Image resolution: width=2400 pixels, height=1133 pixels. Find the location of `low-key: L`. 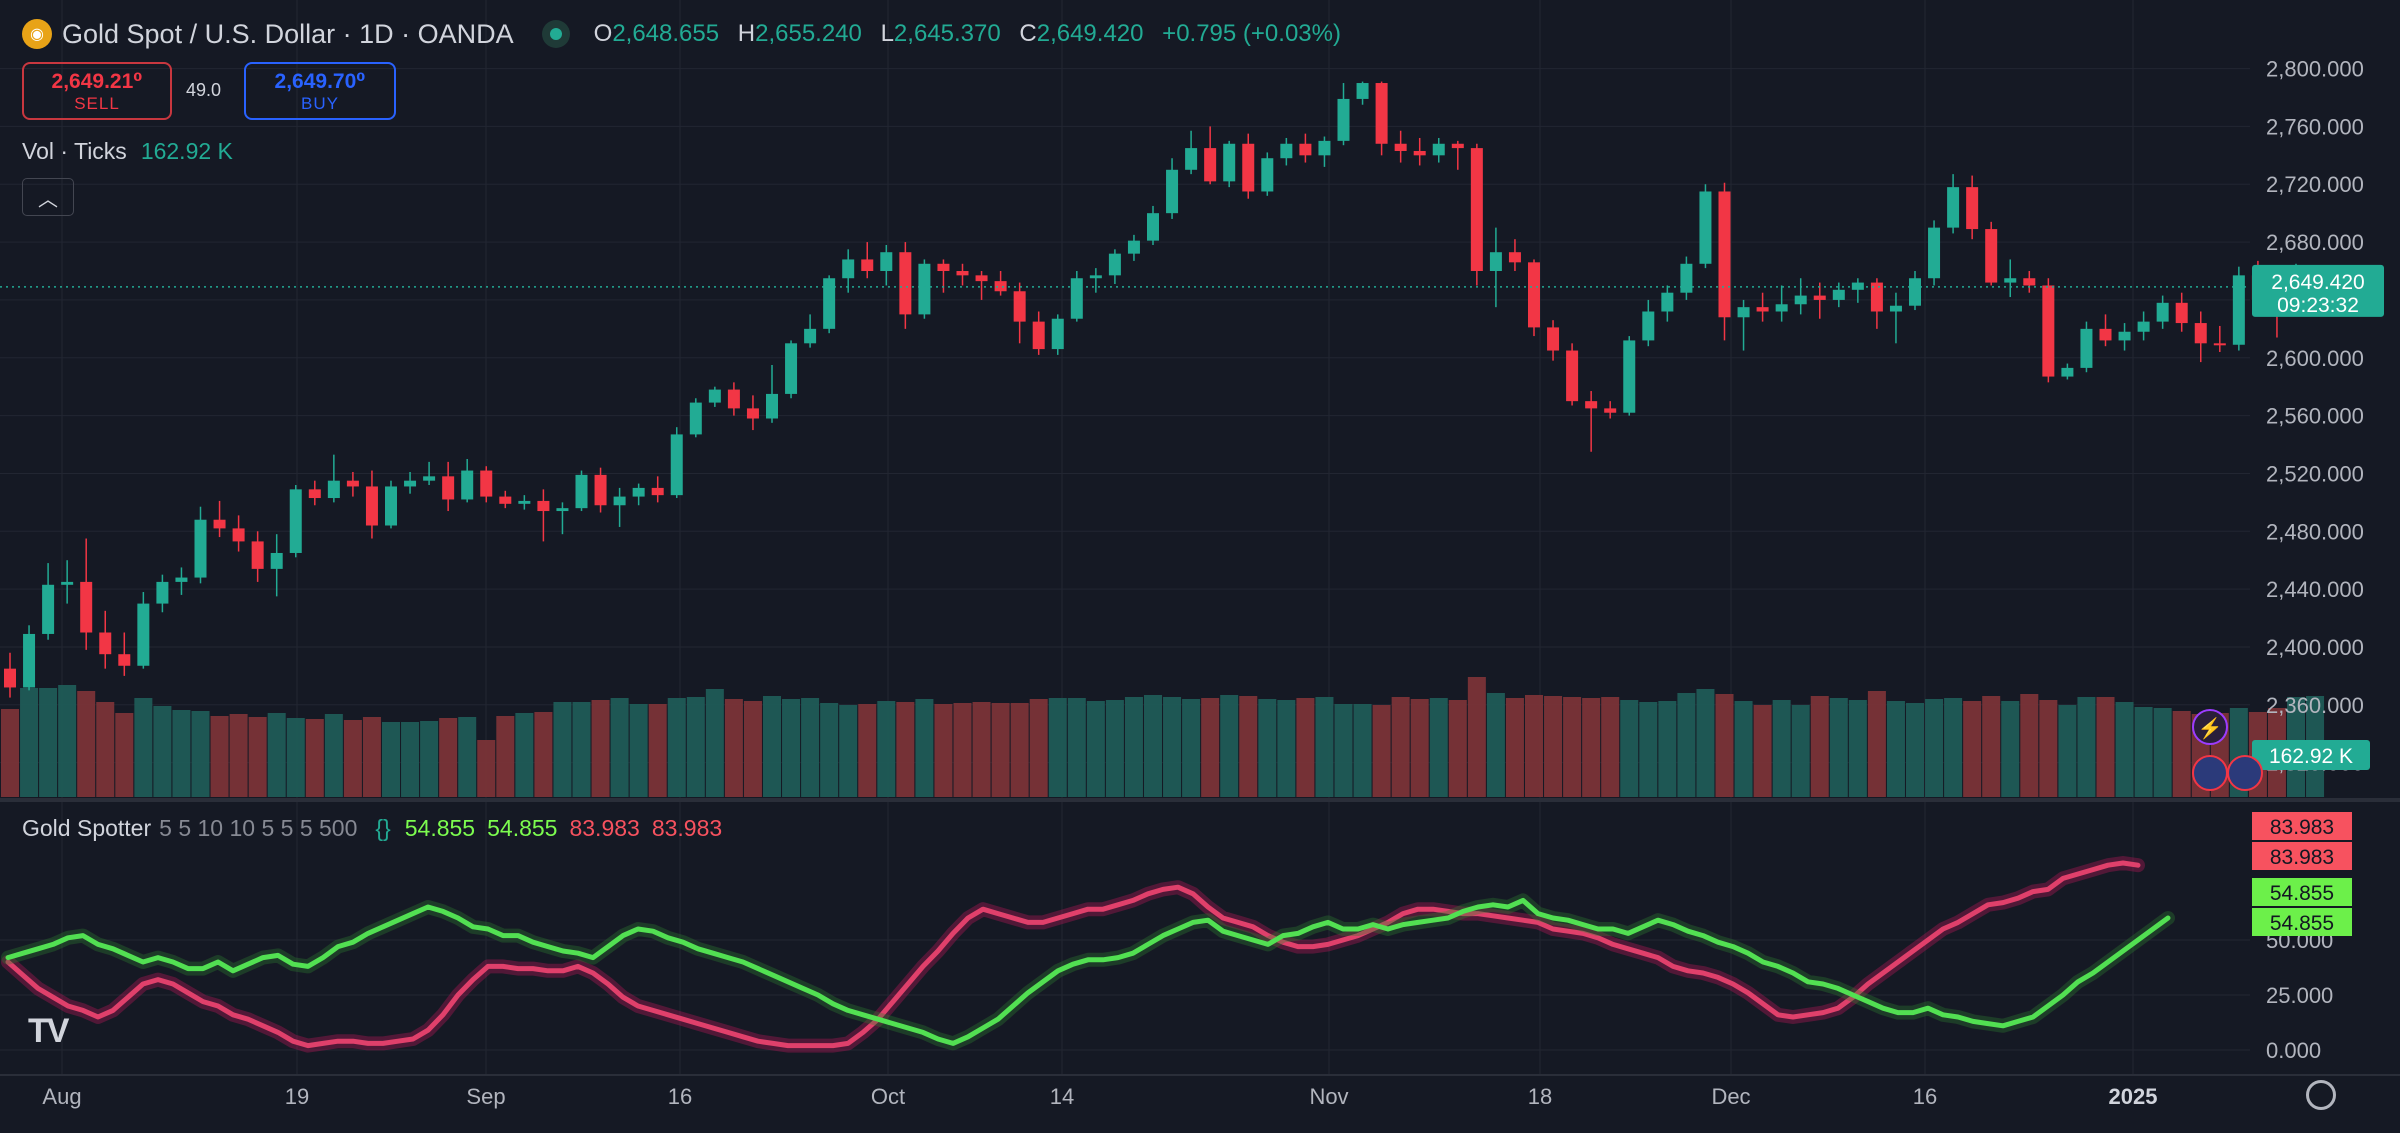

low-key: L is located at coordinates (887, 33).